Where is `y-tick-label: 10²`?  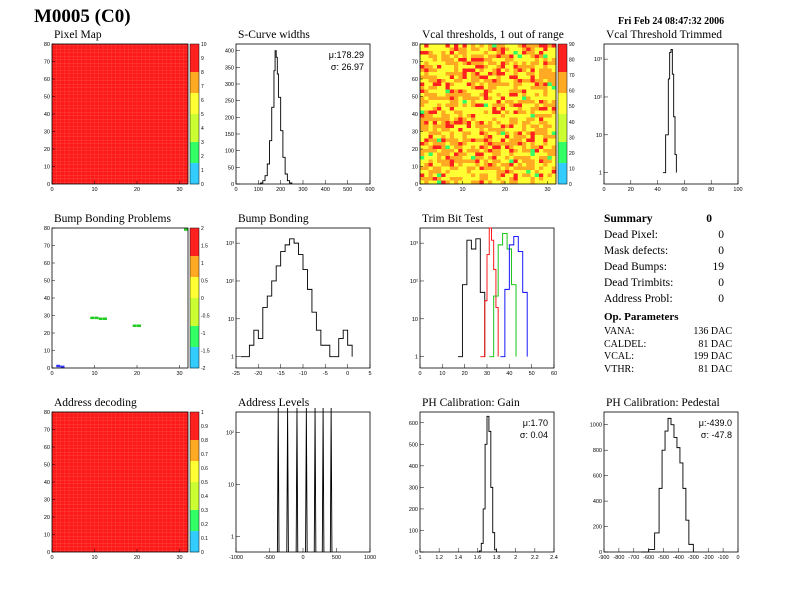
y-tick-label: 10² is located at coordinates (230, 434).